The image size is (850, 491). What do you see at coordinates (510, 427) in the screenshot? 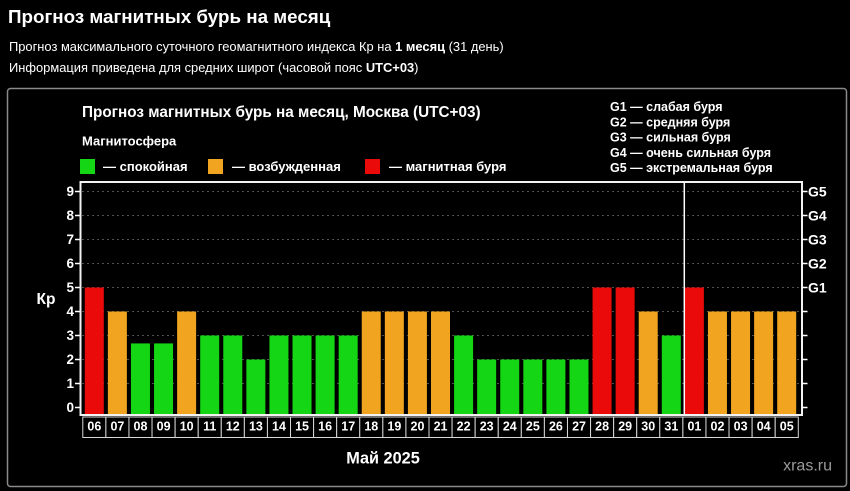
I see `svg-text: 24` at bounding box center [510, 427].